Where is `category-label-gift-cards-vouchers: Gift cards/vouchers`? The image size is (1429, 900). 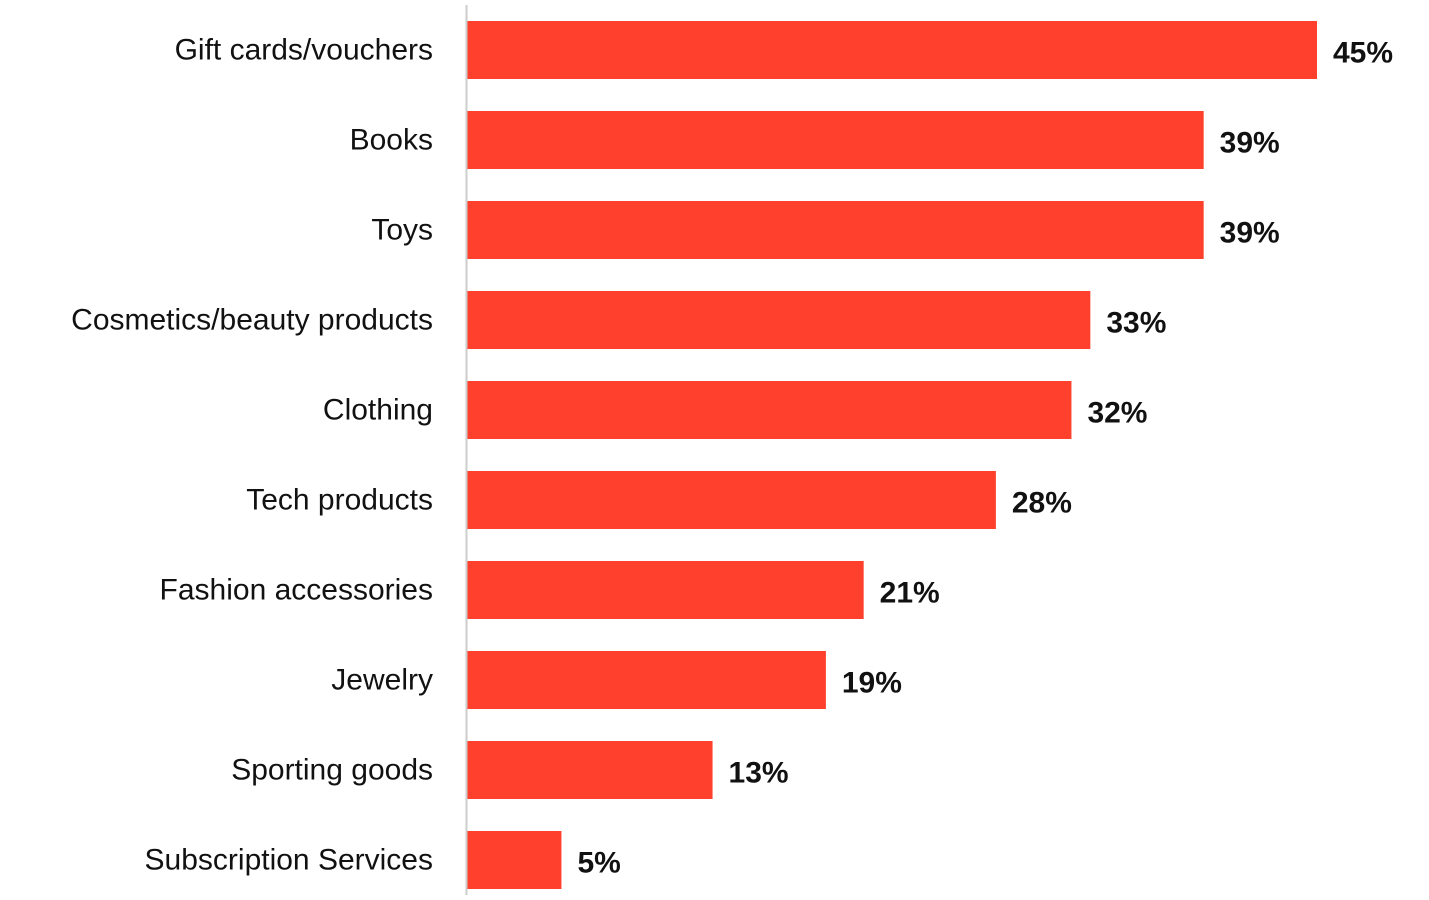
category-label-gift-cards-vouchers: Gift cards/vouchers is located at coordinates (304, 50).